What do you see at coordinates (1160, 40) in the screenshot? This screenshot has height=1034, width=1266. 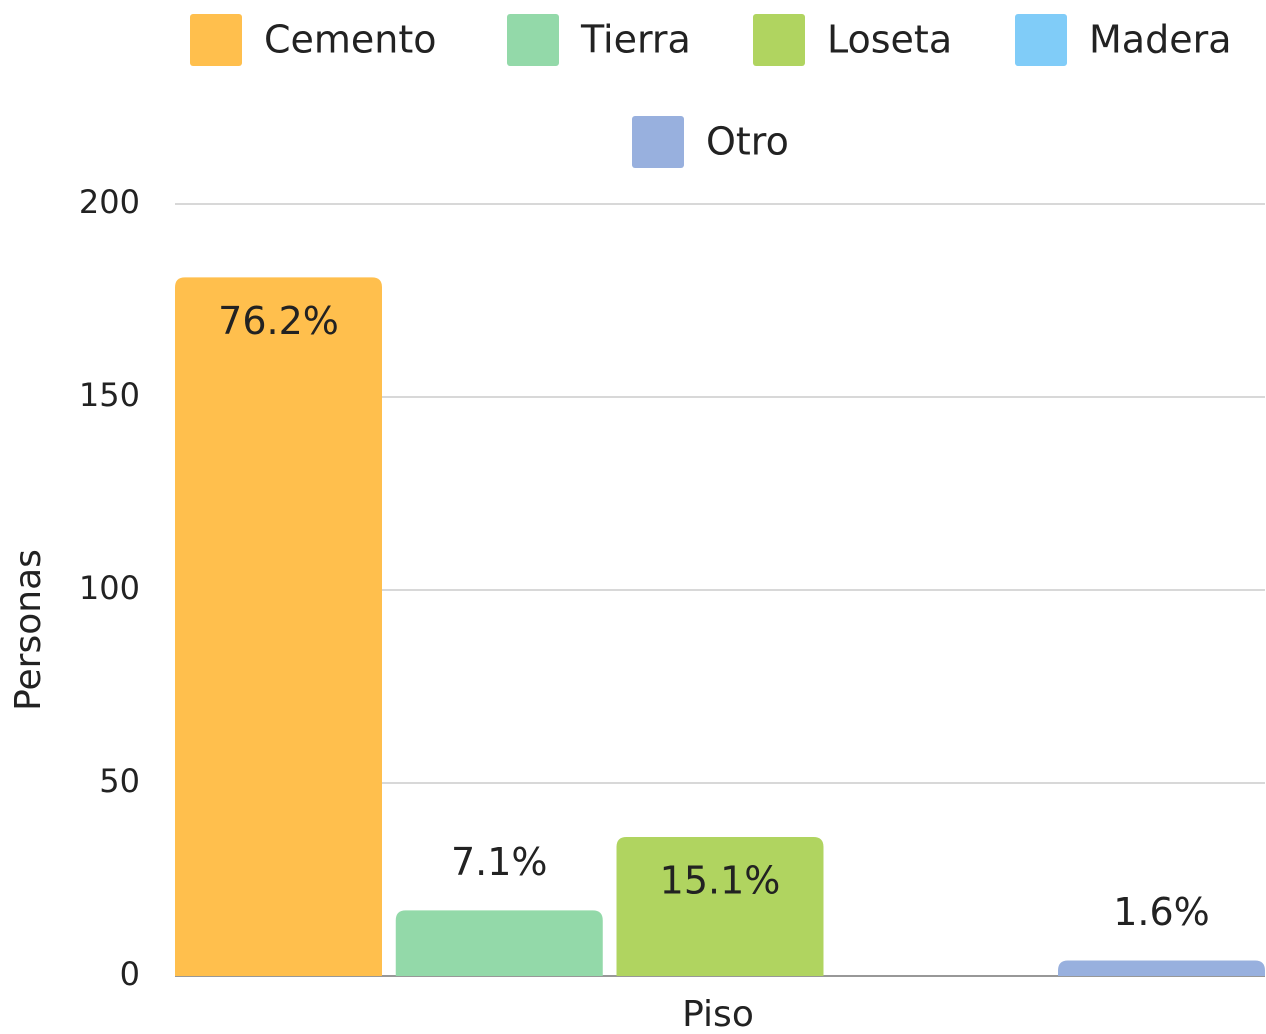 I see `legend-label: Madera` at bounding box center [1160, 40].